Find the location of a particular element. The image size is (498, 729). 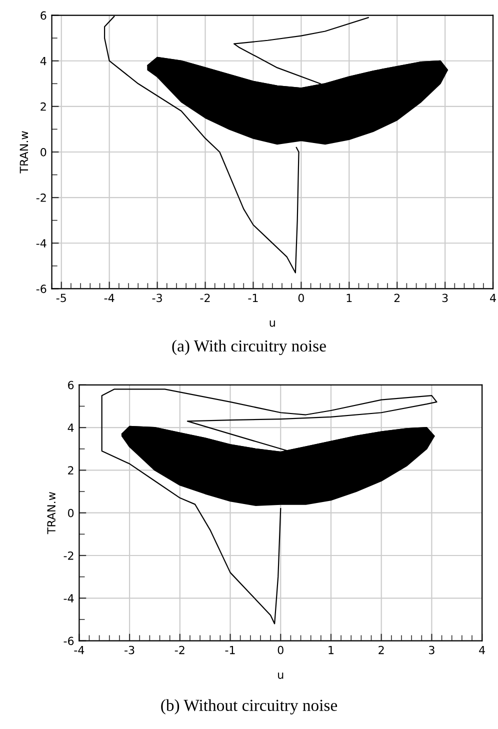

text: (b) Without circuitry noise is located at coordinates (249, 706).